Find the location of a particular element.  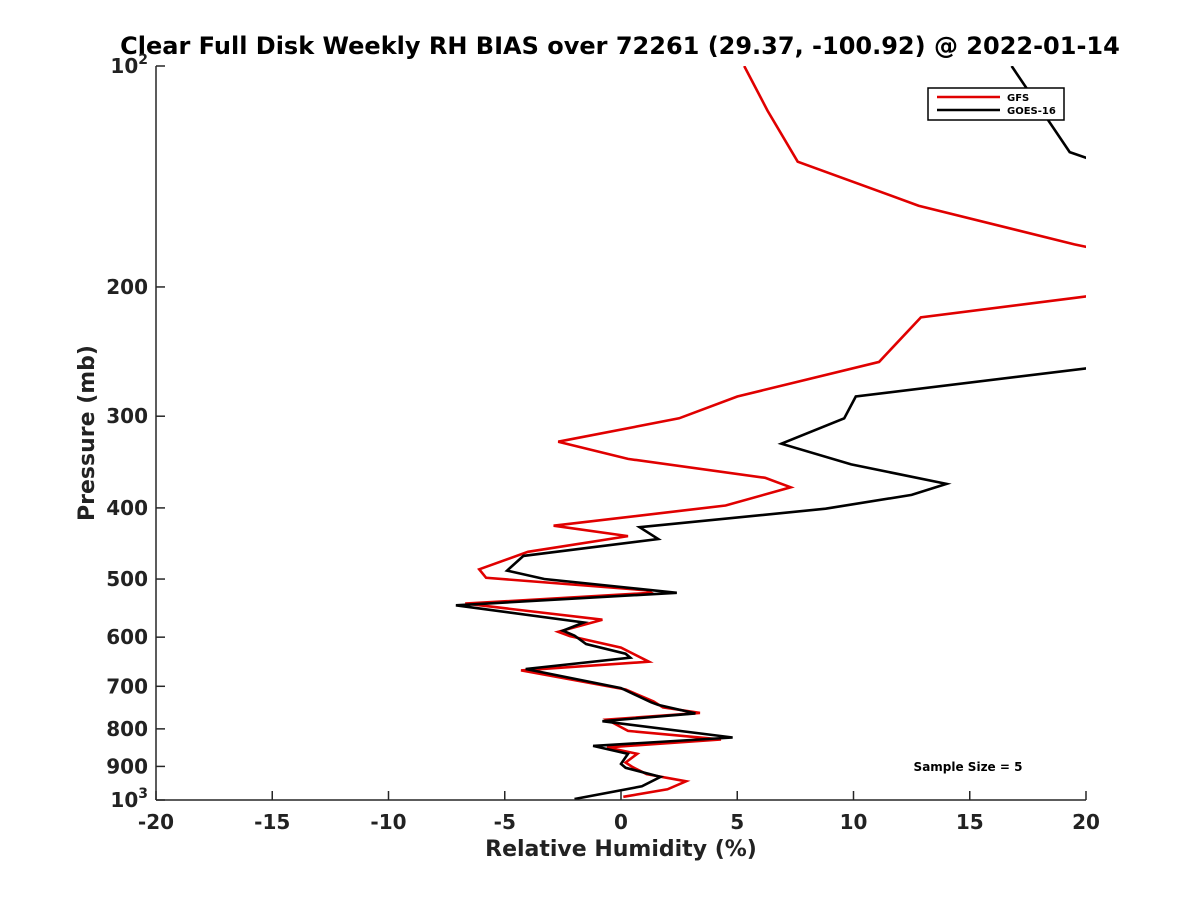

y-tick-label: 500 is located at coordinates (127, 579).